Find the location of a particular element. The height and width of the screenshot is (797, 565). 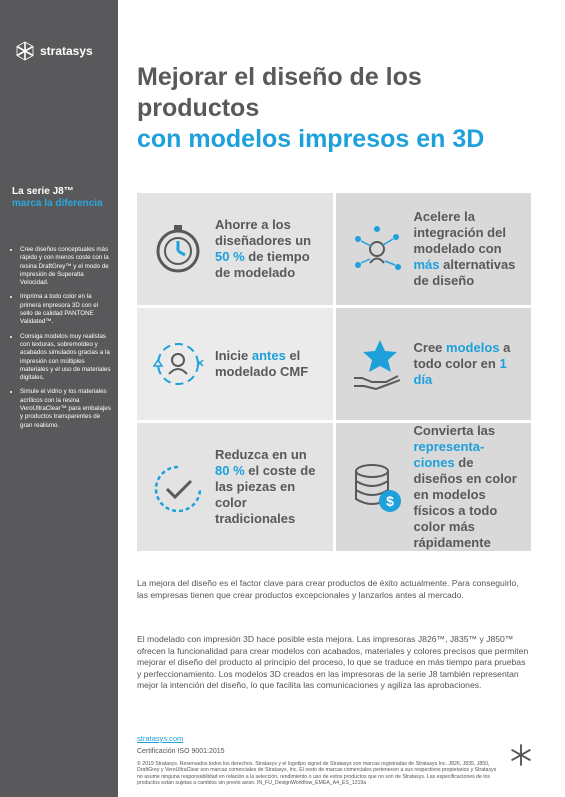

certification: Certificación ISO 9001:2015 is located at coordinates (181, 751).